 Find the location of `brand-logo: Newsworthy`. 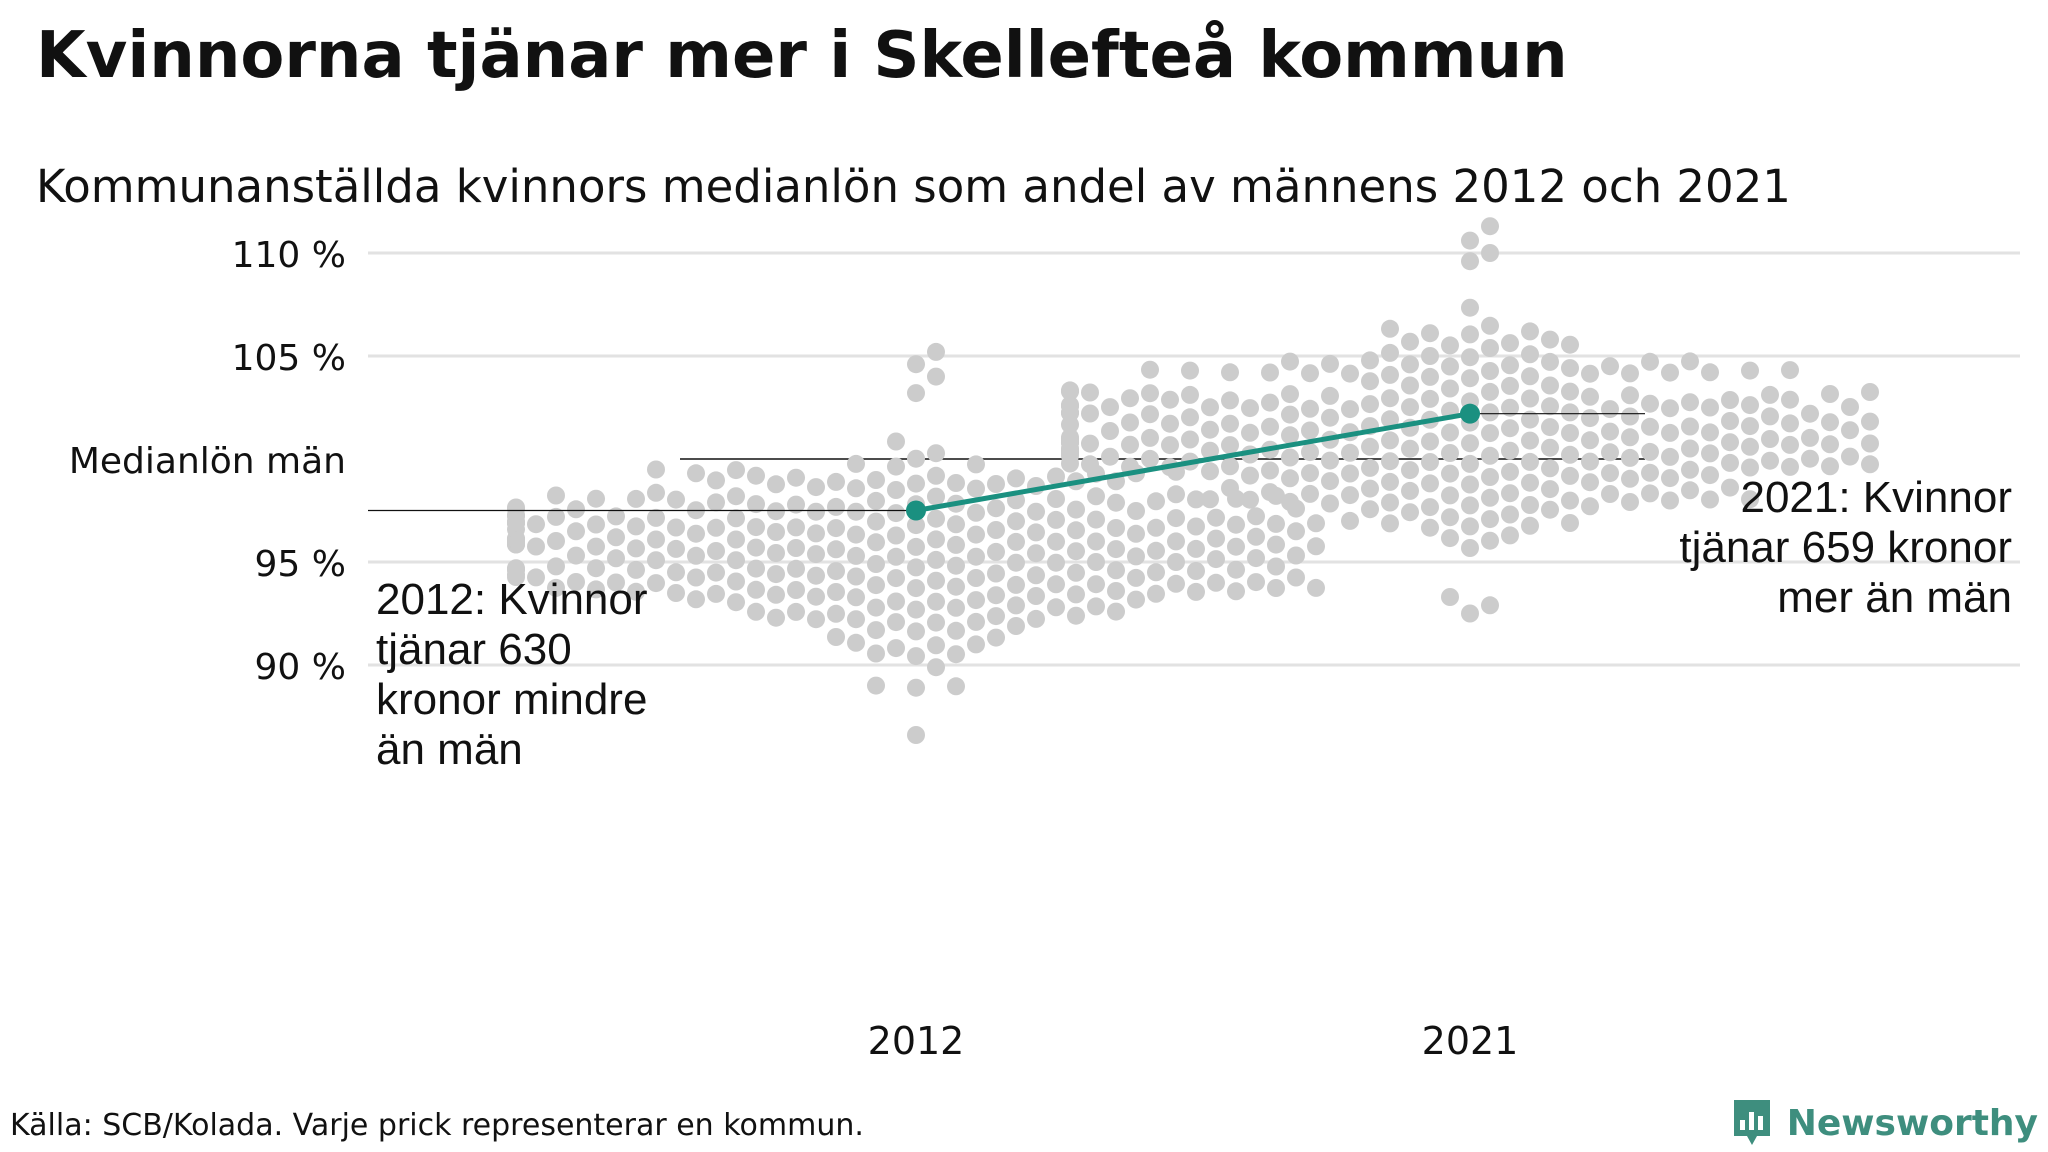

brand-logo: Newsworthy is located at coordinates (1884, 1123).